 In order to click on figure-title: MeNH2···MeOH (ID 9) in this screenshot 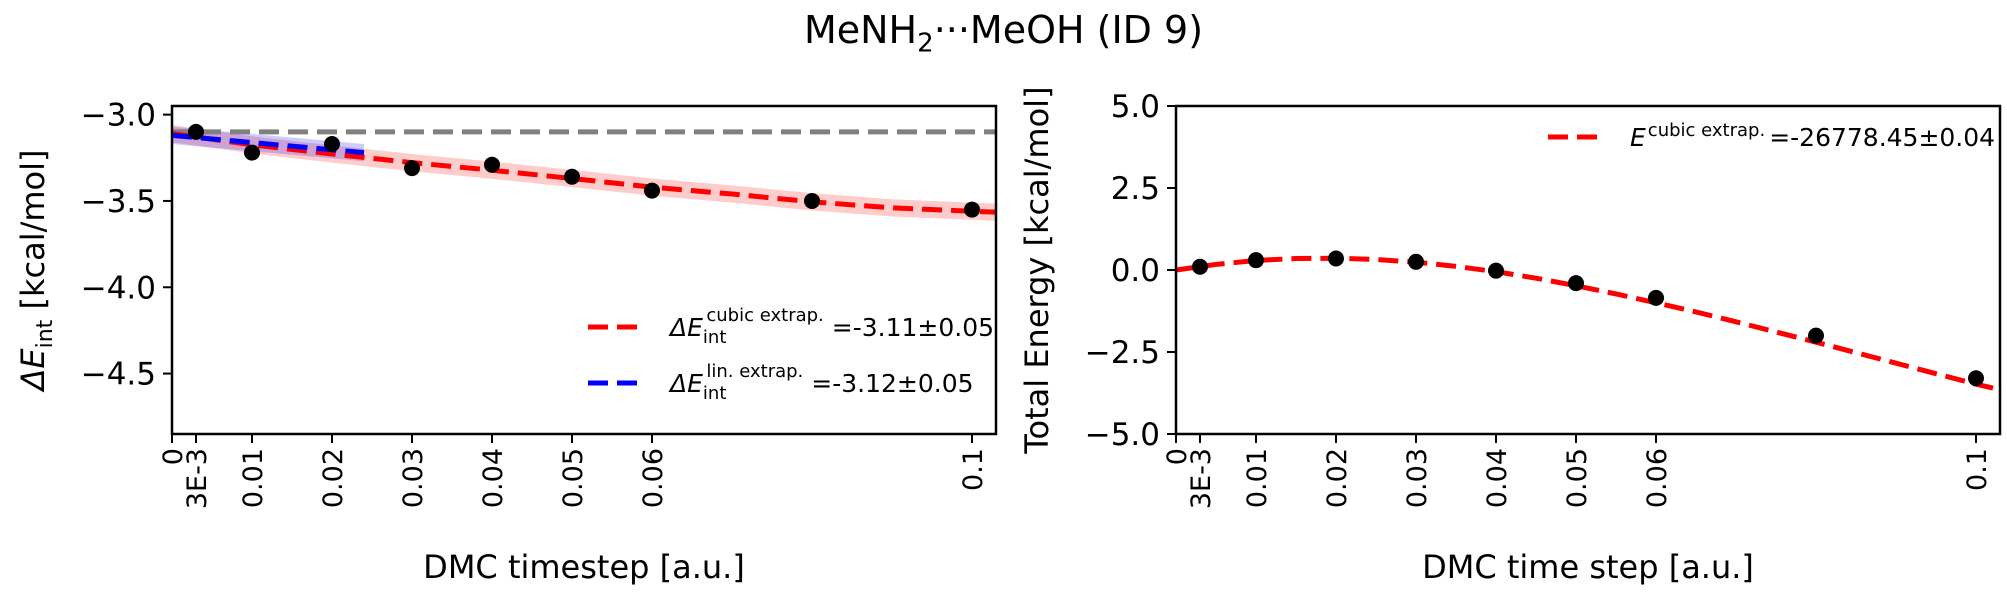, I will do `click(1003, 33)`.